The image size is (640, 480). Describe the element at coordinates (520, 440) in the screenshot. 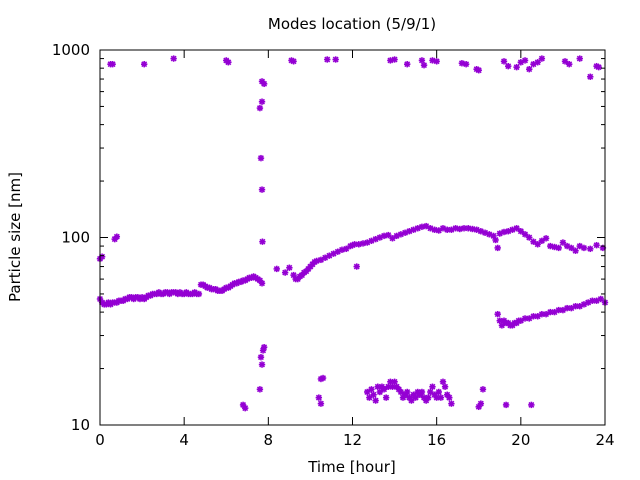

I see `x-tick-label: 20` at that location.